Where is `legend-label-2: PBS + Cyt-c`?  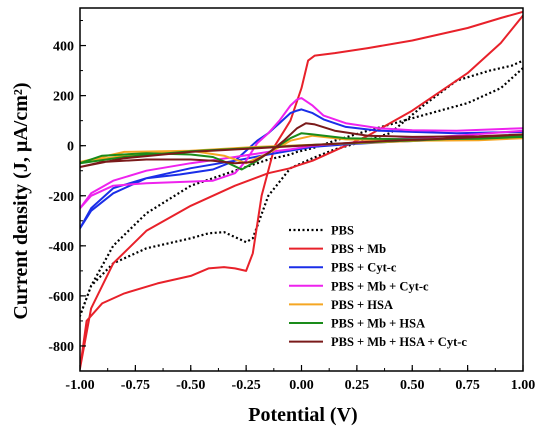 legend-label-2: PBS + Cyt-c is located at coordinates (364, 268).